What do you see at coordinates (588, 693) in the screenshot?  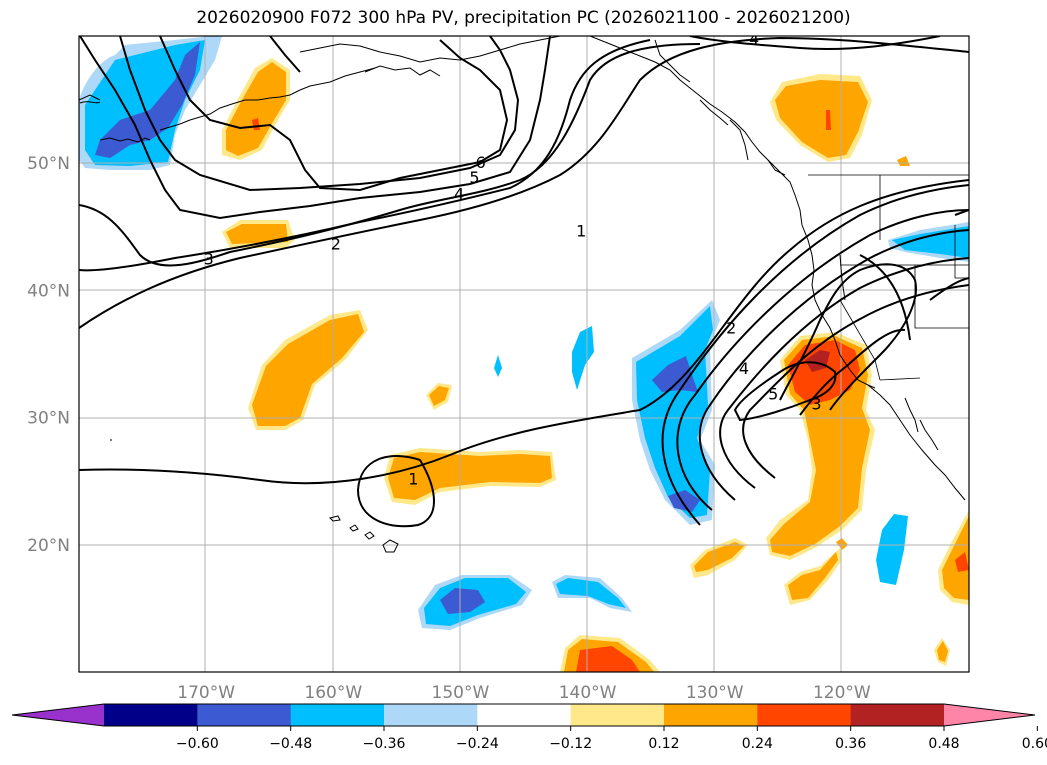 I see `lon-label: 140°W` at bounding box center [588, 693].